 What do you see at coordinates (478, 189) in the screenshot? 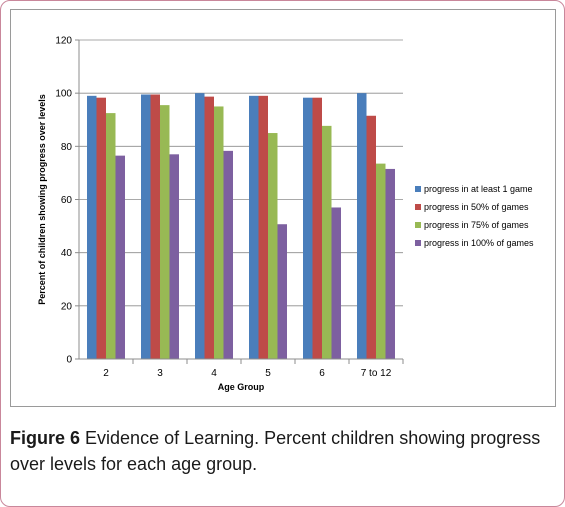
I see `legend-label: progress in at least 1 game` at bounding box center [478, 189].